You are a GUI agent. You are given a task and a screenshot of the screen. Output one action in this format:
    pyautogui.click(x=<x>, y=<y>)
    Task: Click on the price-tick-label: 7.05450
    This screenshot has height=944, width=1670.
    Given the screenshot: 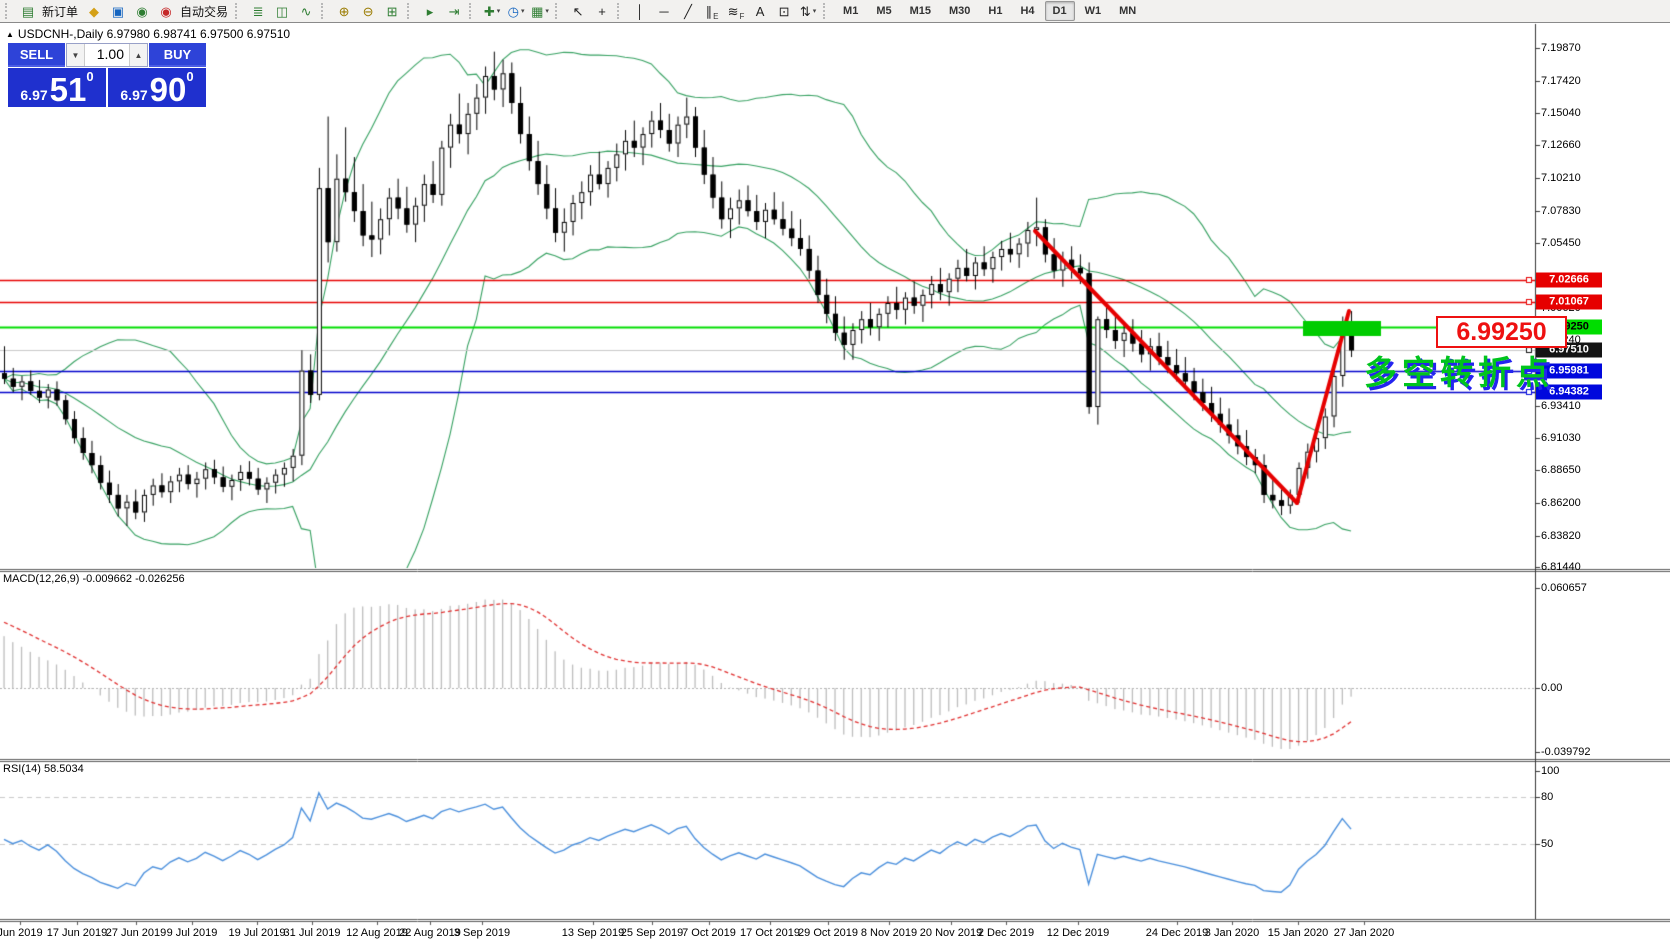 What is the action you would take?
    pyautogui.click(x=1561, y=243)
    